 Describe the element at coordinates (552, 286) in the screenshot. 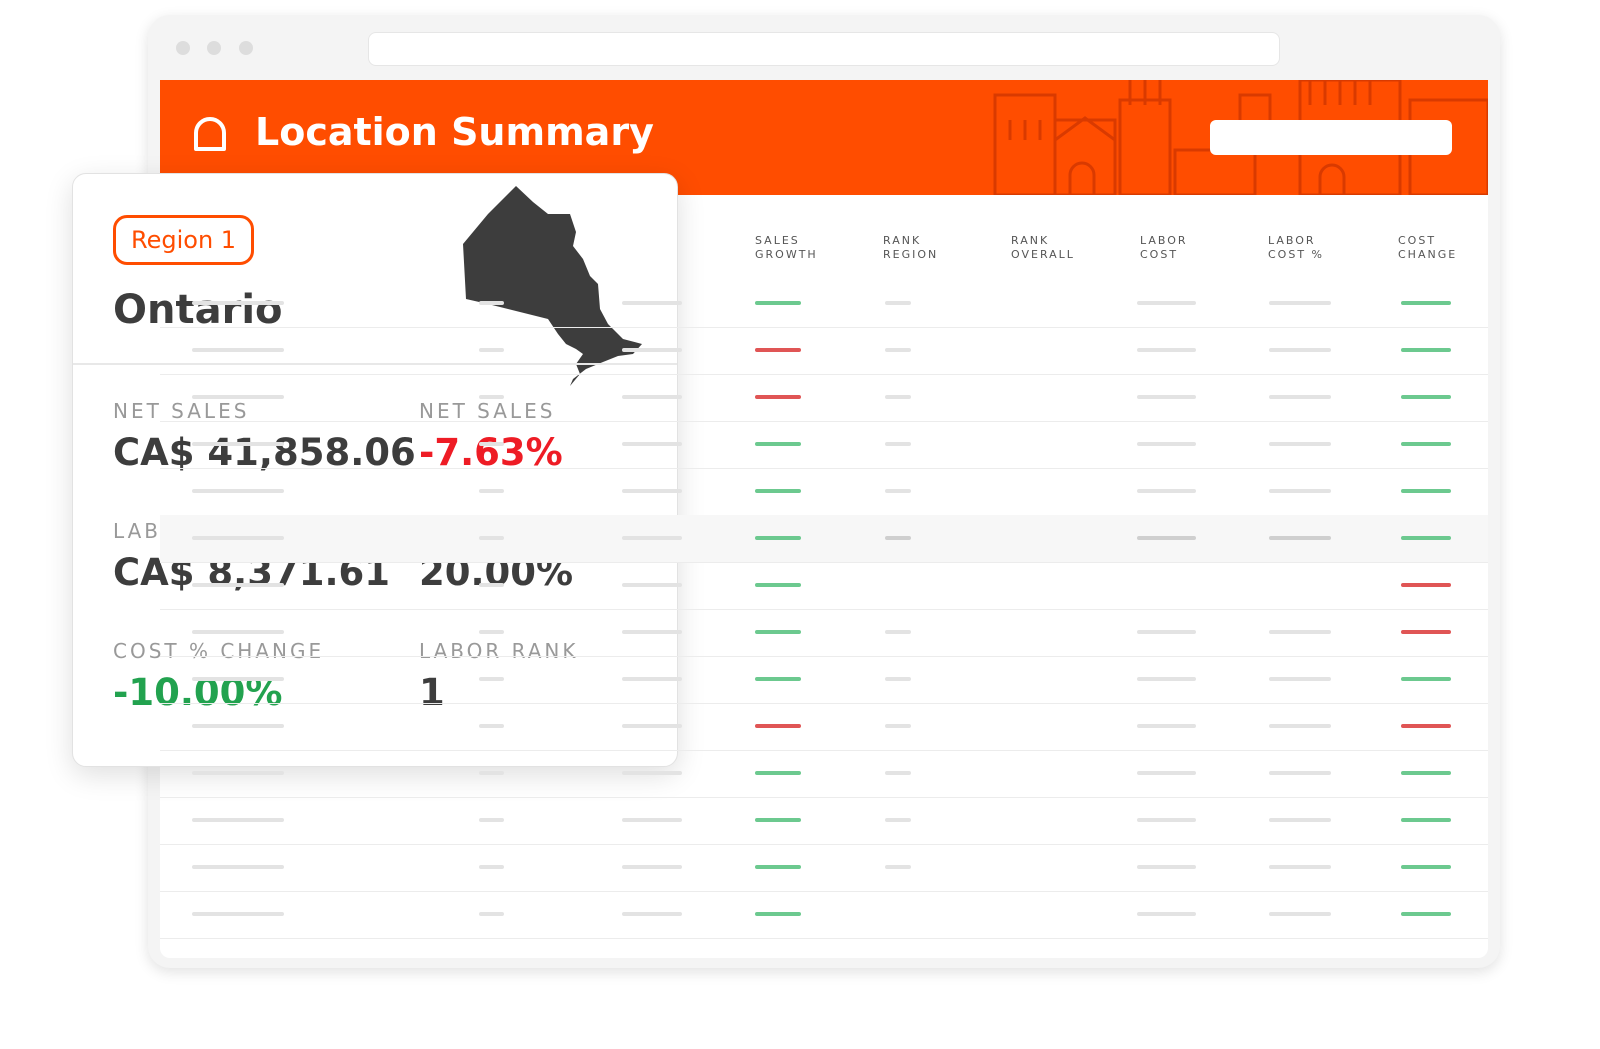

I see `province-map` at that location.